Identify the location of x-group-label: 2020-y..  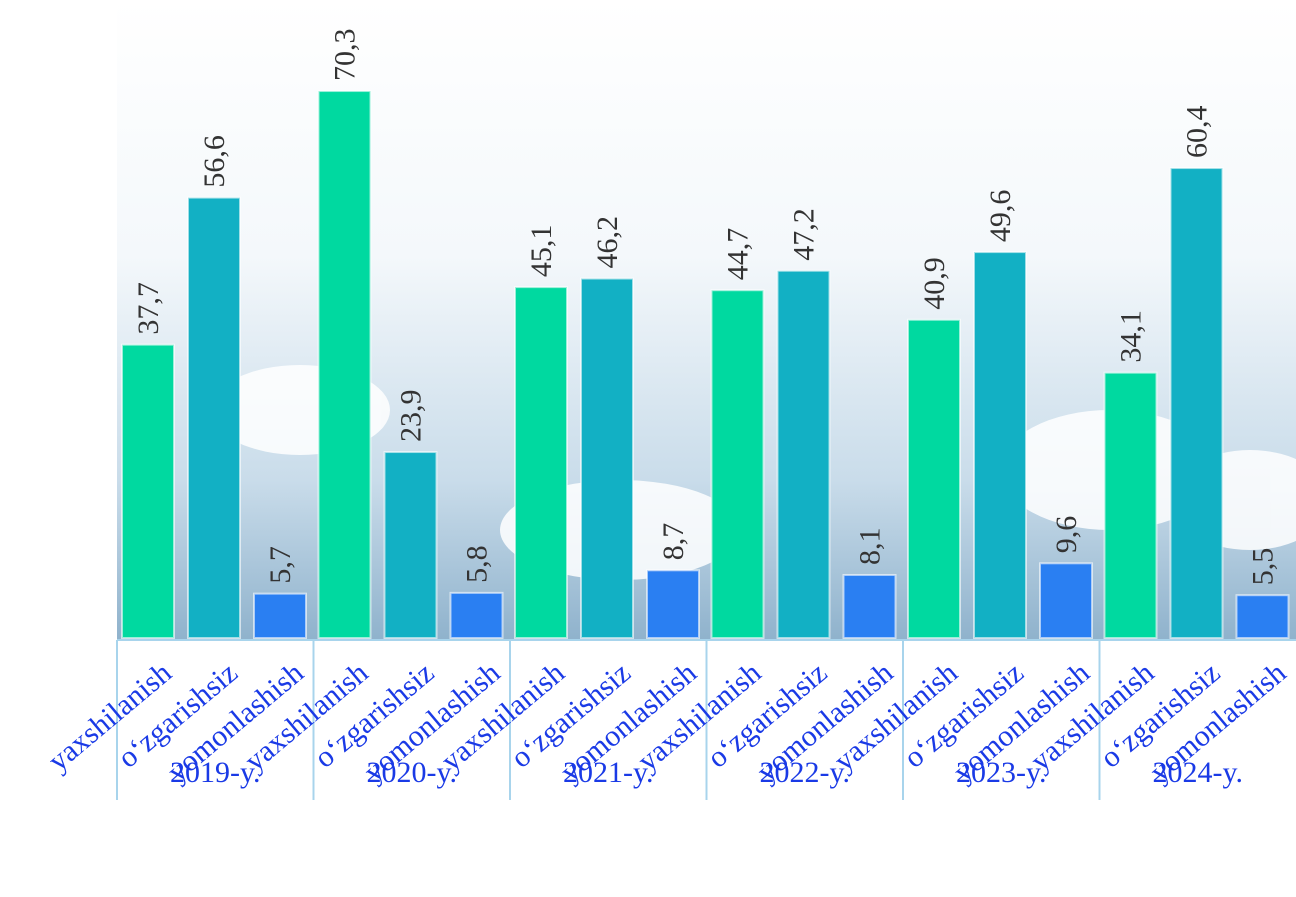
(411, 772).